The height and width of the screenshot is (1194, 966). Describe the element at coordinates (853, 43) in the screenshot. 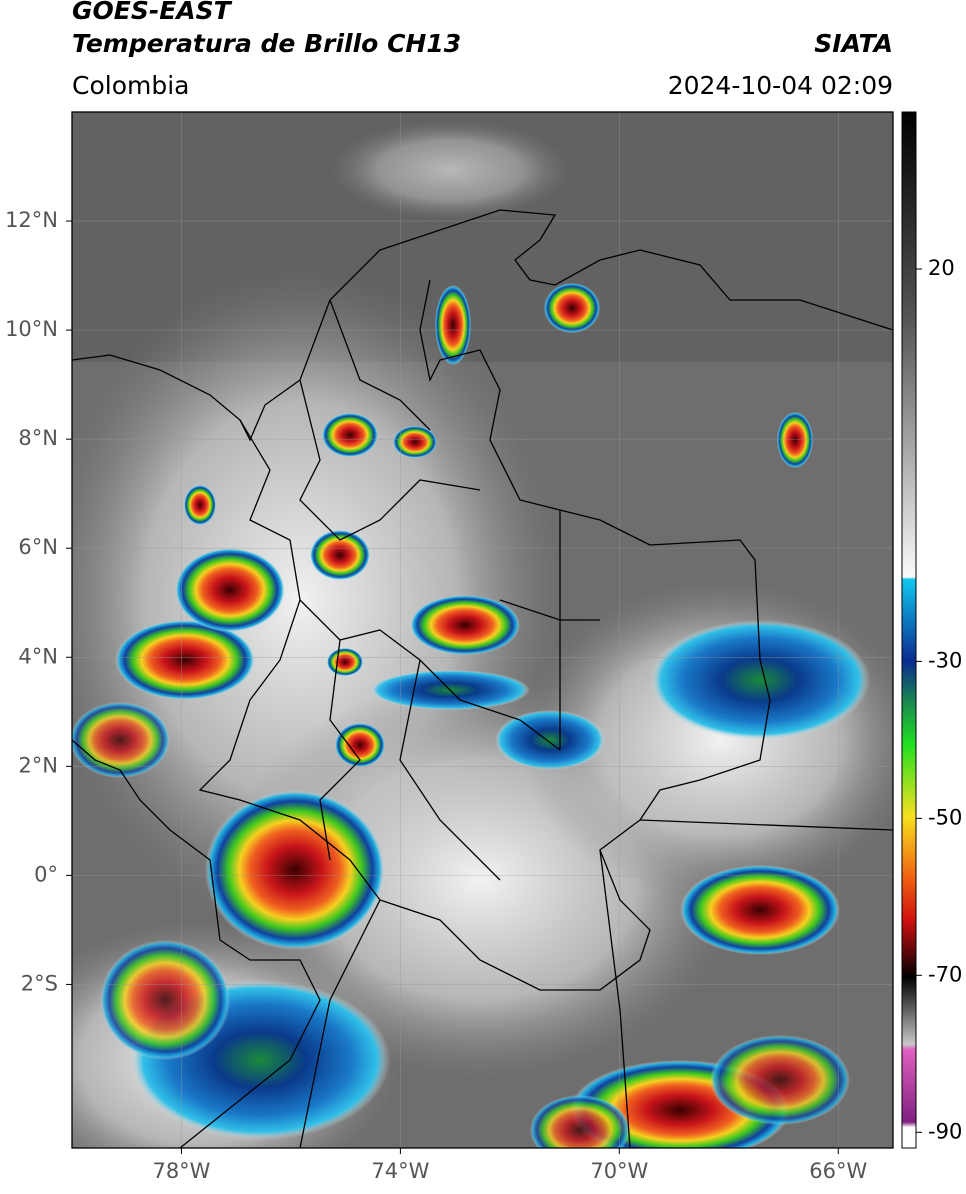

I see `source: SIATA` at that location.